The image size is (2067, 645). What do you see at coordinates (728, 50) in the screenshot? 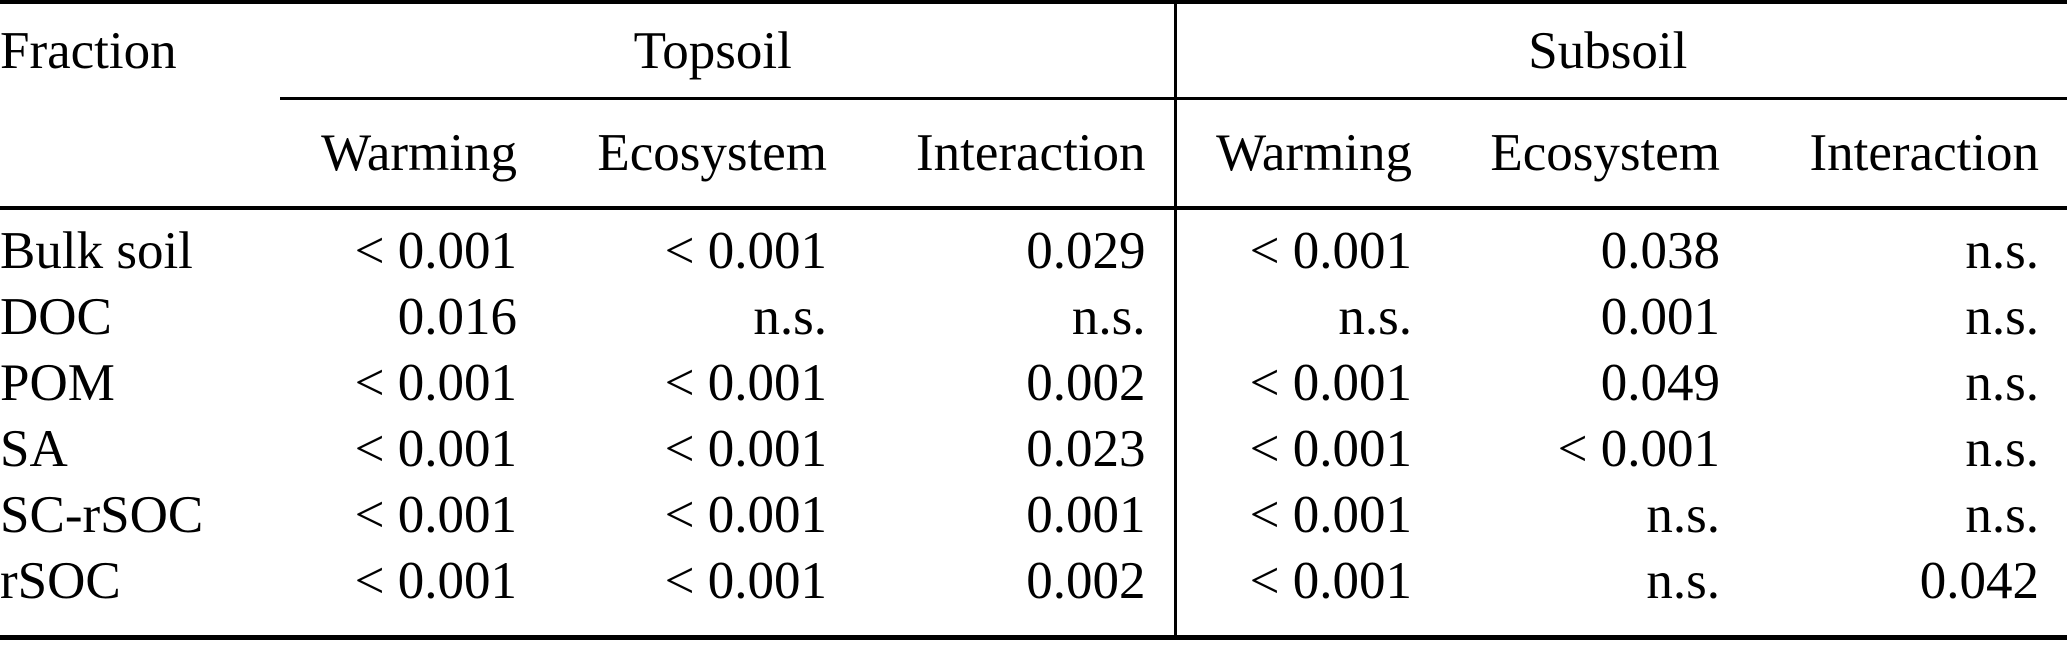
I see `group-header-topsoil: Topsoil` at bounding box center [728, 50].